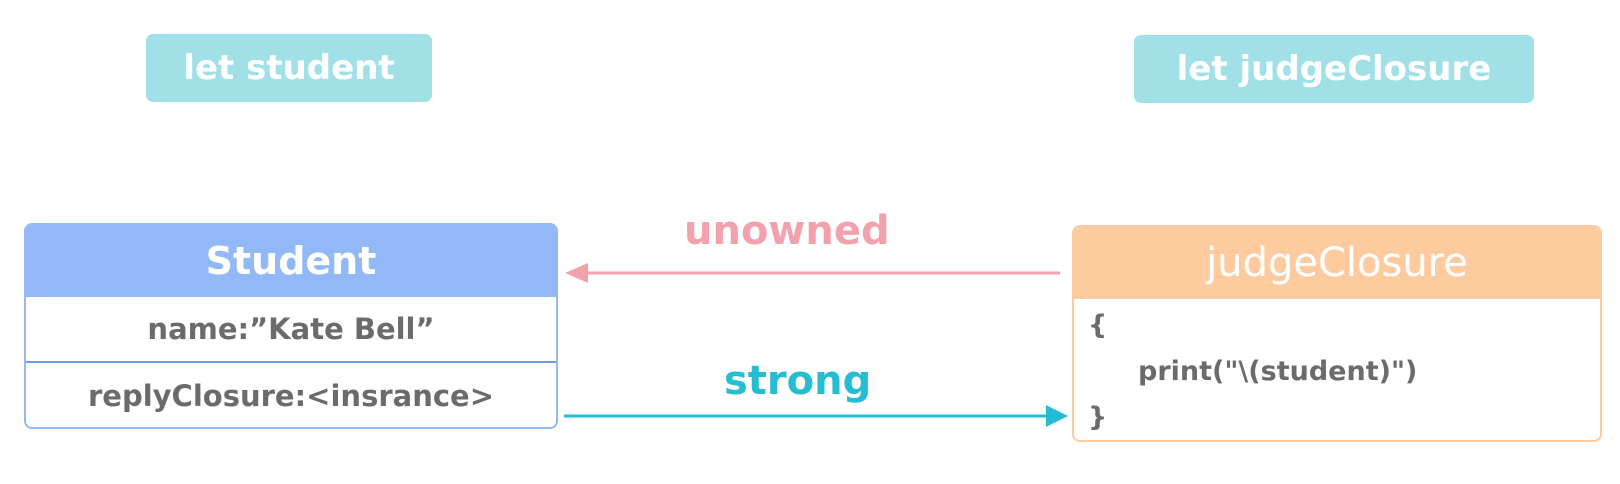  I want to click on variable-student-pill: let student, so click(289, 68).